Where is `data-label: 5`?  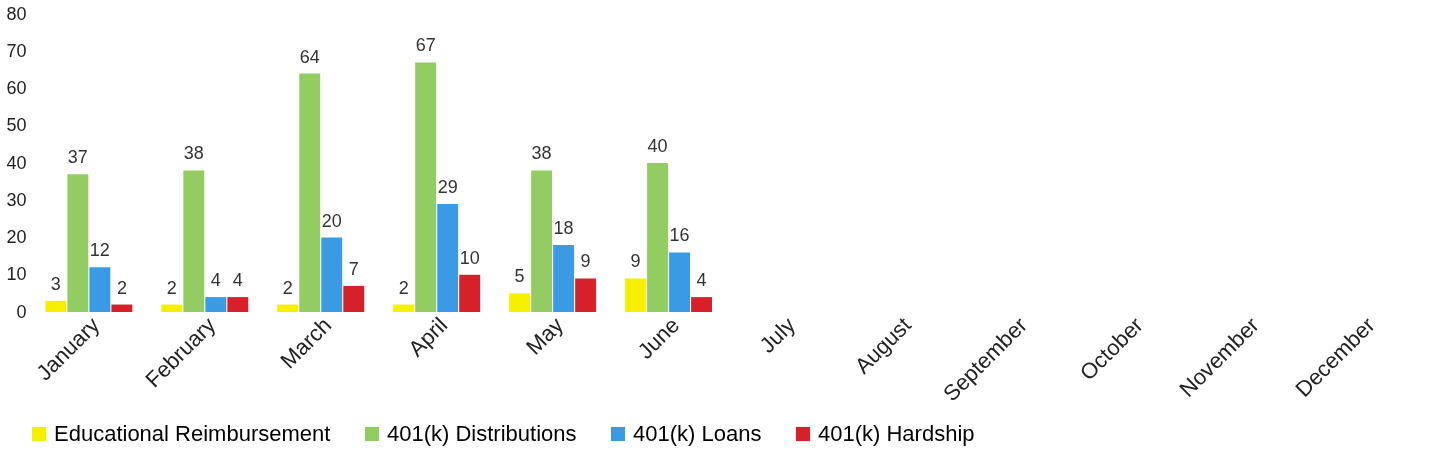
data-label: 5 is located at coordinates (519, 276).